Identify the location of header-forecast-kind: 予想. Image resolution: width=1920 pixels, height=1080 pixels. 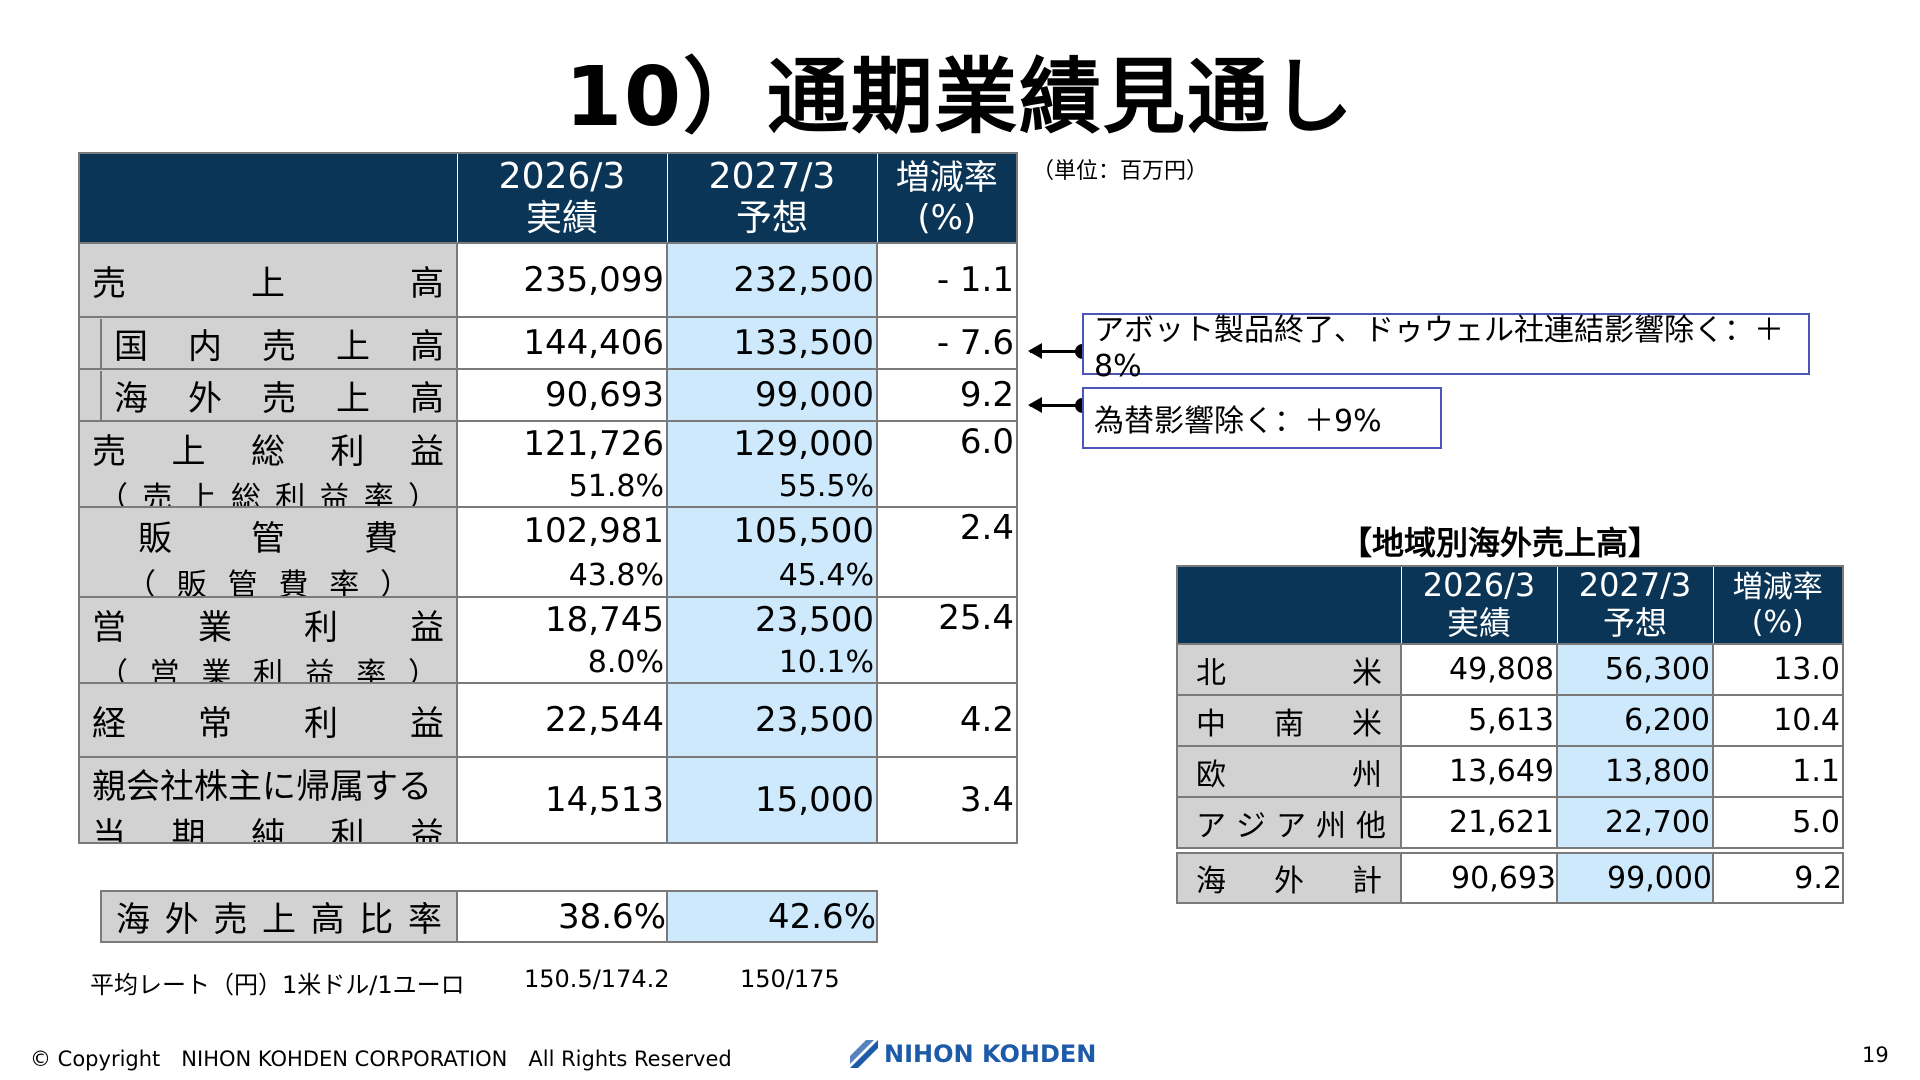
(771, 218).